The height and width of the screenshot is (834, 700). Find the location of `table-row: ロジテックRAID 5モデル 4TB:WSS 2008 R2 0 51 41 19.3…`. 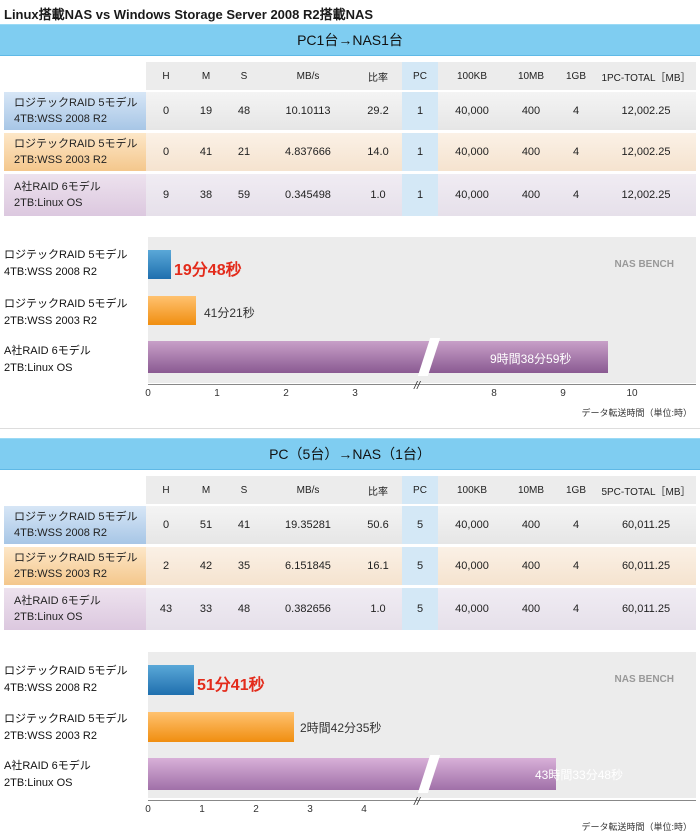

table-row: ロジテックRAID 5モデル 4TB:WSS 2008 R2 0 51 41 19.3… is located at coordinates (350, 526).